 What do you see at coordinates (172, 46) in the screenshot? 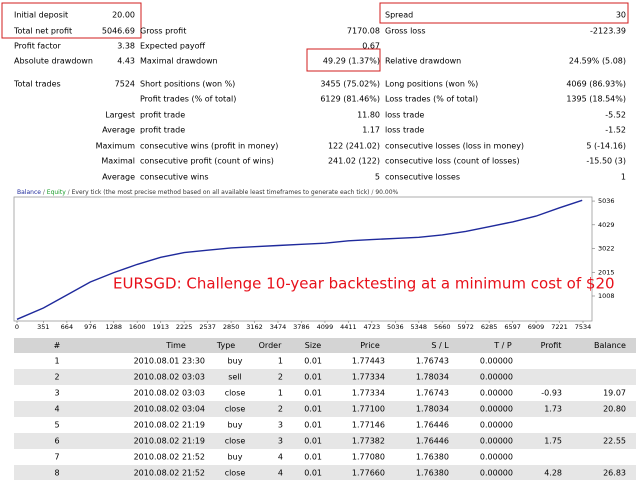
I see `stat-label: Expected payoff` at bounding box center [172, 46].